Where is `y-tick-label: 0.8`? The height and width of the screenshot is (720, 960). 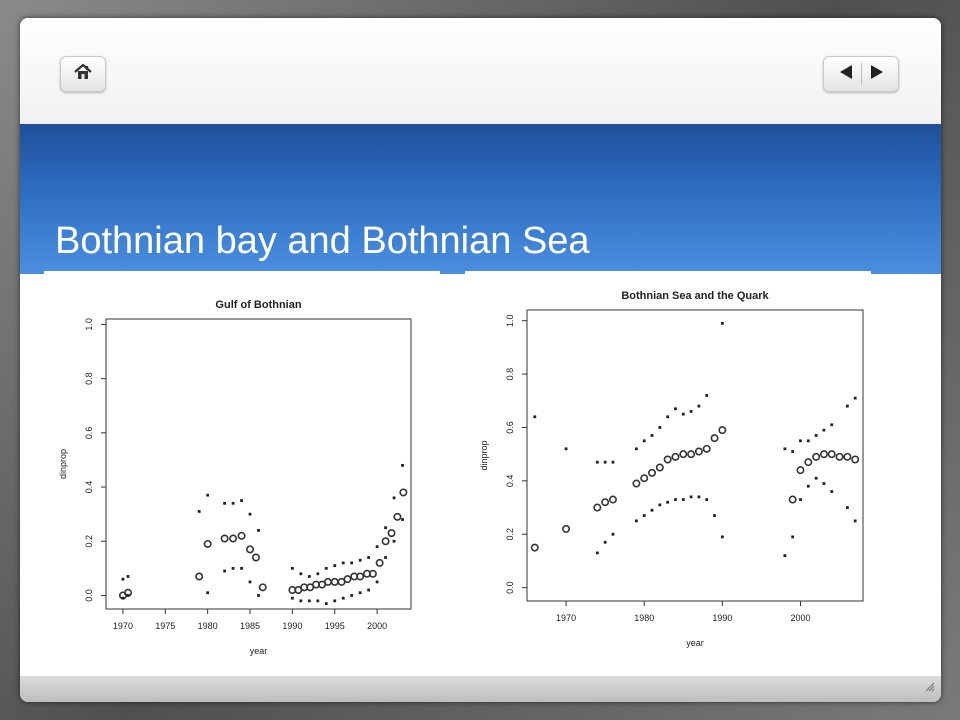 y-tick-label: 0.8 is located at coordinates (510, 374).